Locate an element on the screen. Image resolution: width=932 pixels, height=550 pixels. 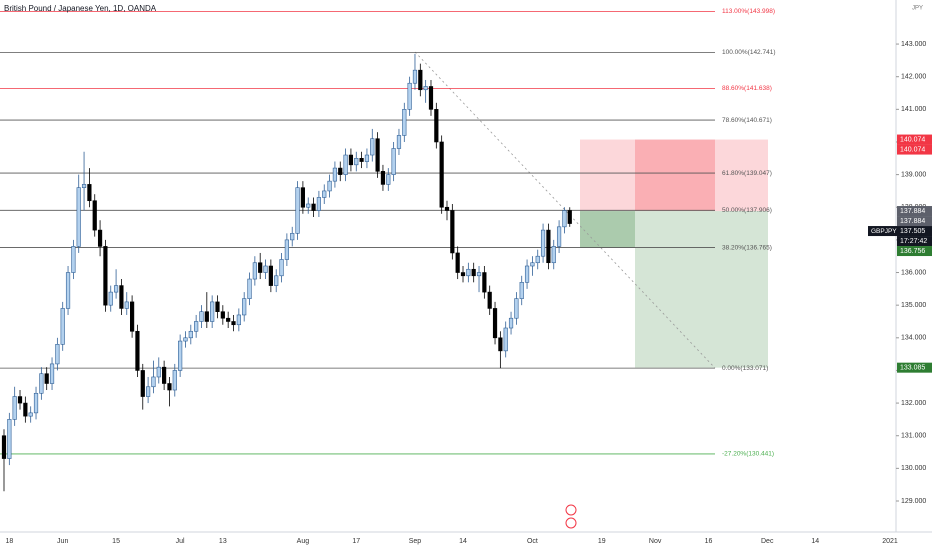
fib-level-label: 61.80%(139.047) is located at coordinates (747, 173).